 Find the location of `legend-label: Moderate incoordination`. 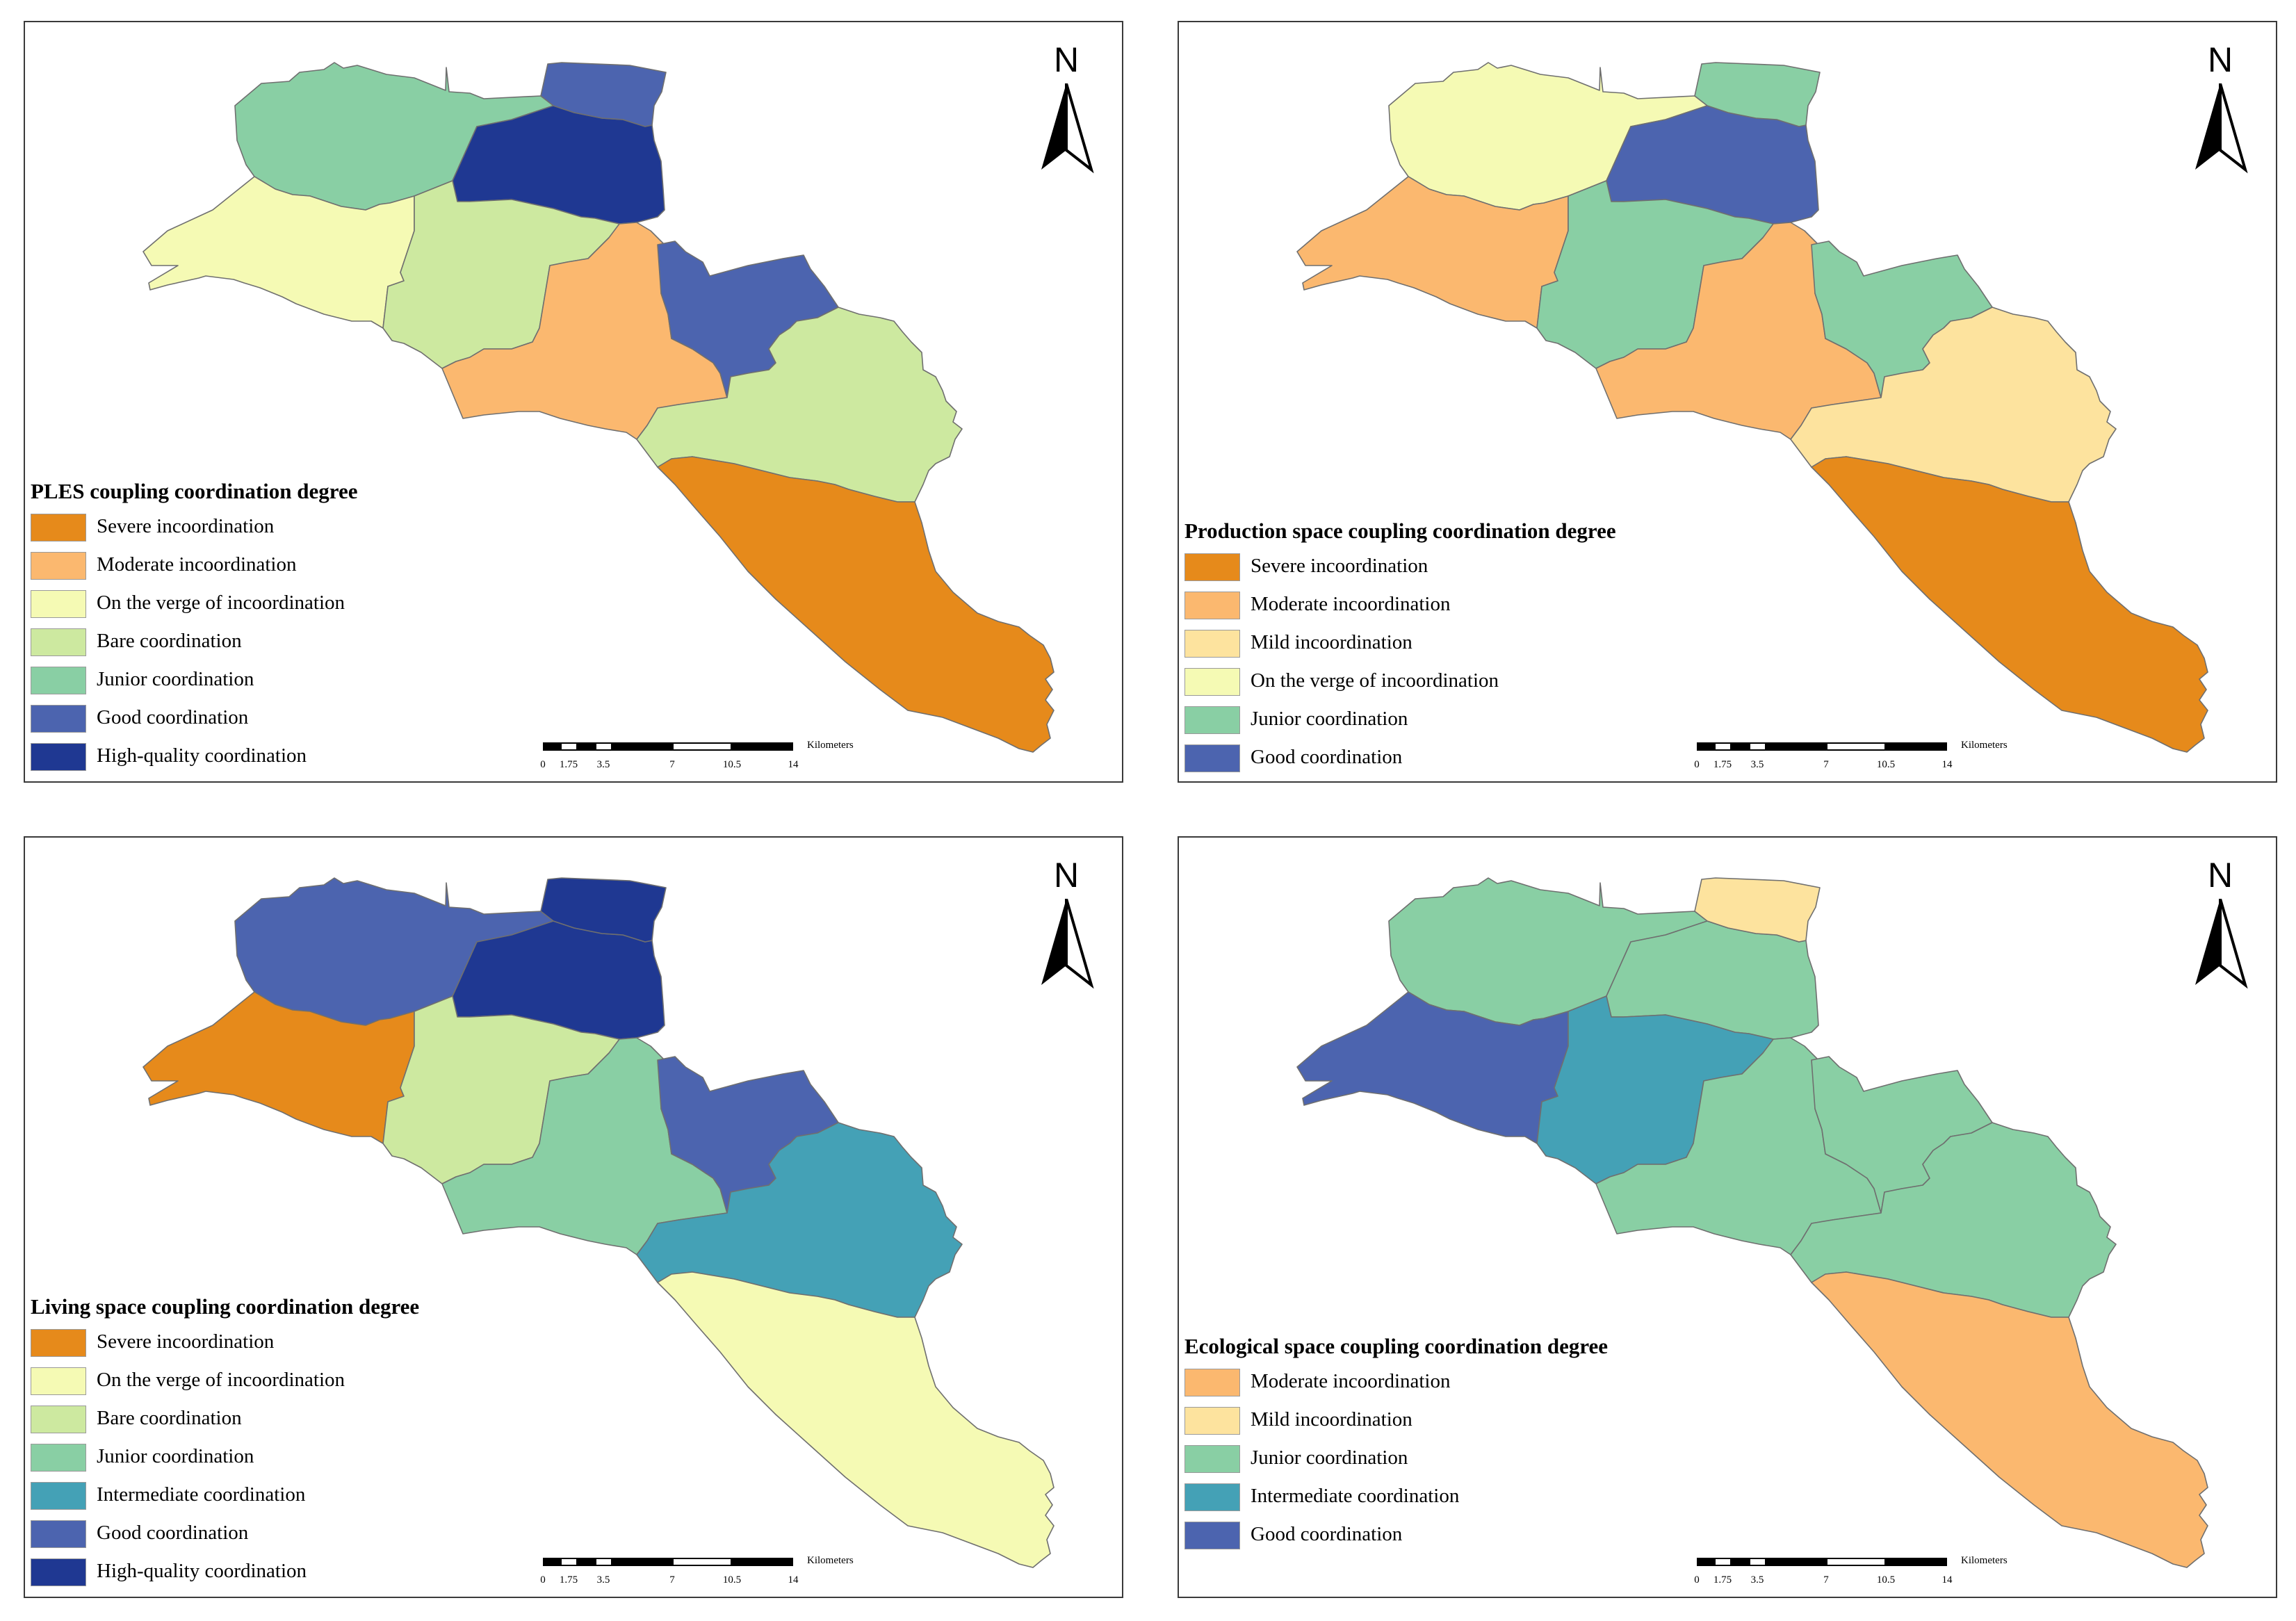

legend-label: Moderate incoordination is located at coordinates (197, 564).